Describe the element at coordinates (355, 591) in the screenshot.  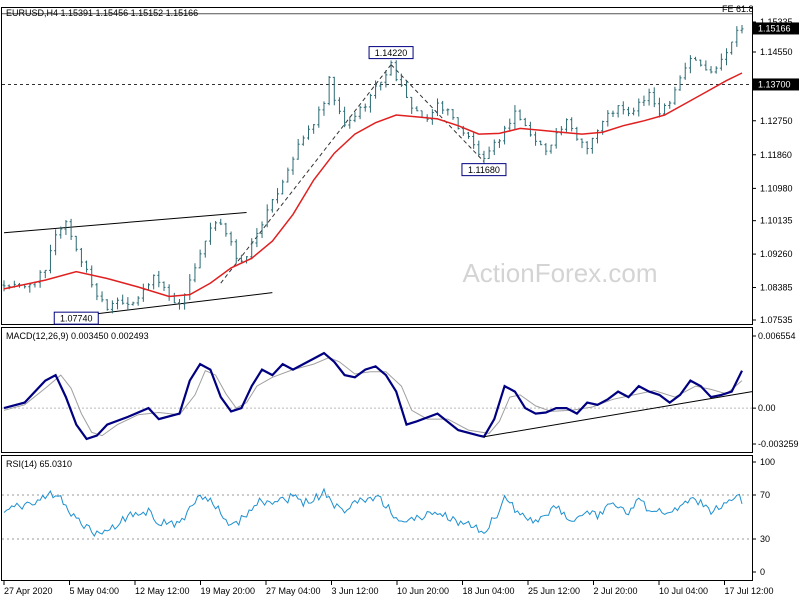
I see `time-tick-label: 3 Jun 12:00` at that location.